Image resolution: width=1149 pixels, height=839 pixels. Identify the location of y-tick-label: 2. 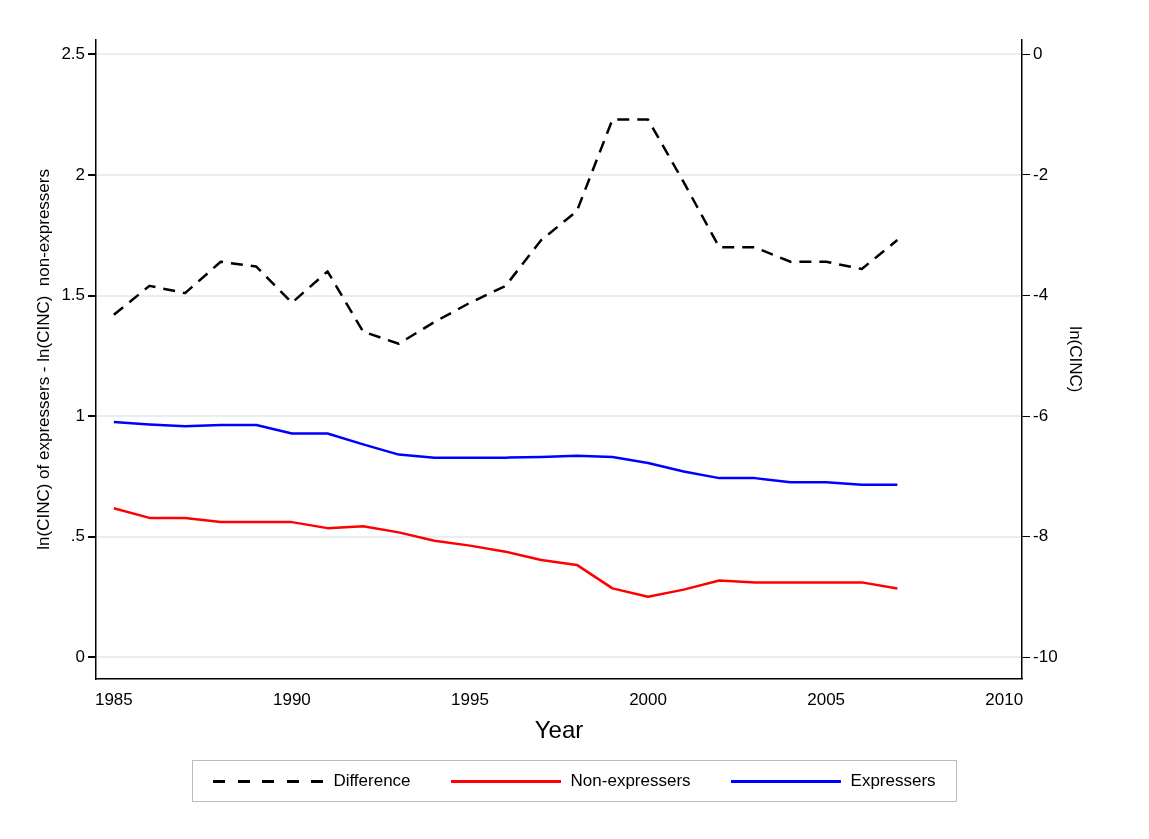
(80, 174).